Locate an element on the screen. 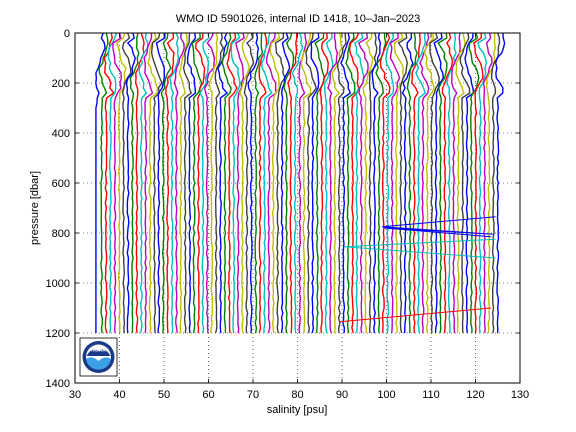  y-tick-label: 0 is located at coordinates (67, 34).